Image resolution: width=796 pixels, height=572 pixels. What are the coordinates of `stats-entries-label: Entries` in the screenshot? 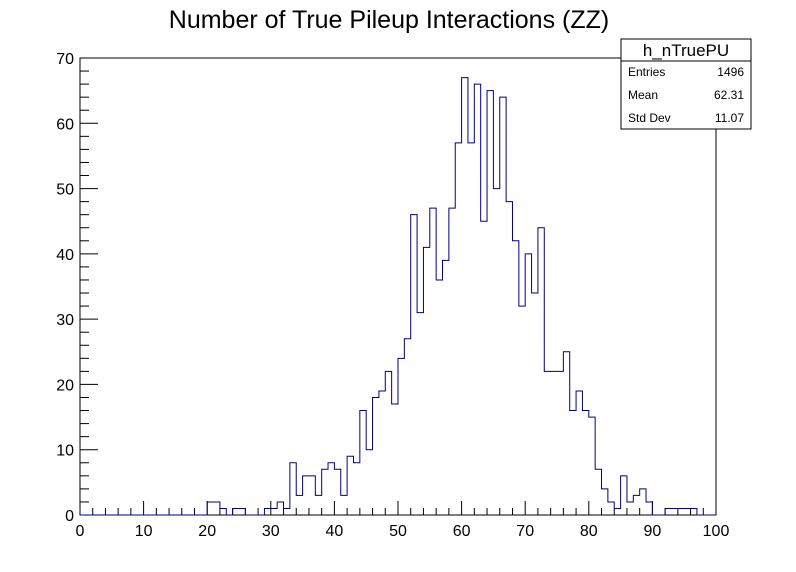 It's located at (646, 72).